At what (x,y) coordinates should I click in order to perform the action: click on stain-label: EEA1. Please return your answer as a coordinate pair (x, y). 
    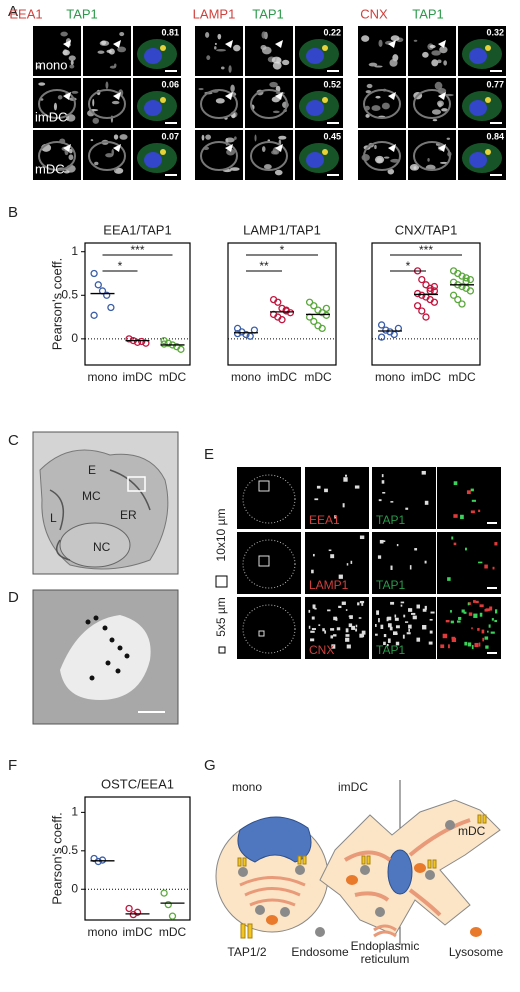
    Looking at the image, I should click on (25, 13).